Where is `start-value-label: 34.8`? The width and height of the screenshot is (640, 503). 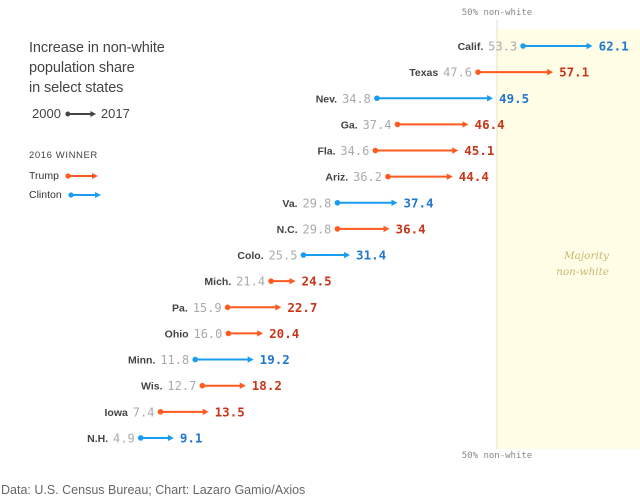
start-value-label: 34.8 is located at coordinates (356, 99).